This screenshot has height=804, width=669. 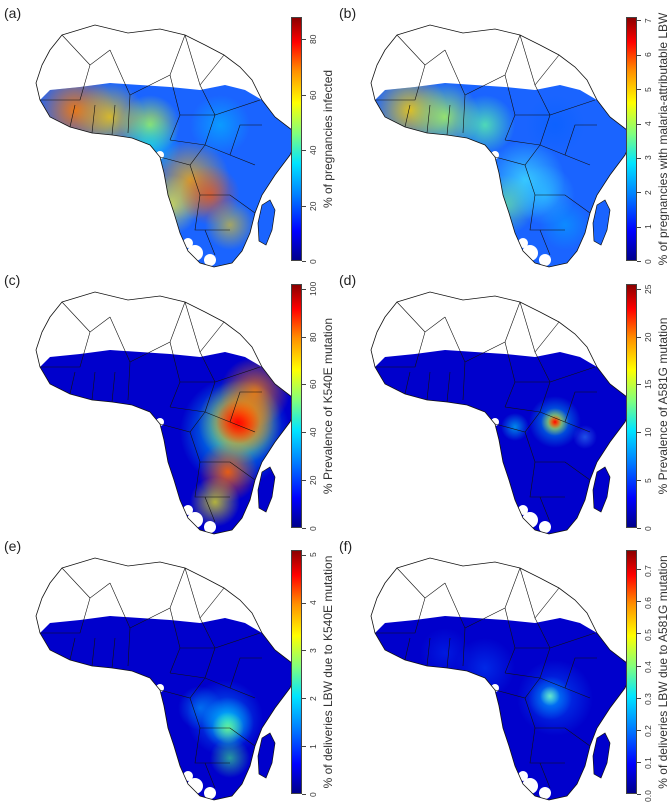 I want to click on colorbar-tick-label: 0.6, so click(x=648, y=603).